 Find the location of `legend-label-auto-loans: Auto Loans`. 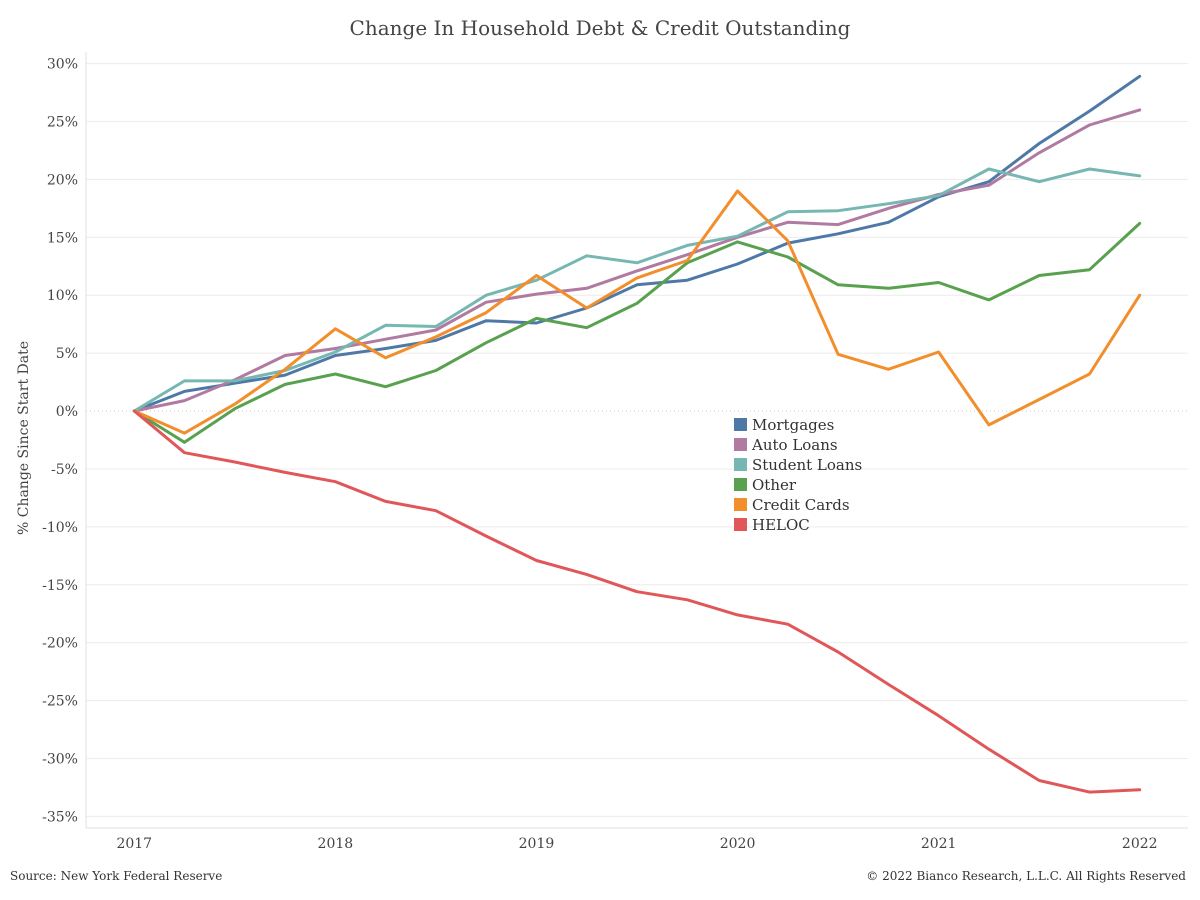

legend-label-auto-loans: Auto Loans is located at coordinates (794, 445).